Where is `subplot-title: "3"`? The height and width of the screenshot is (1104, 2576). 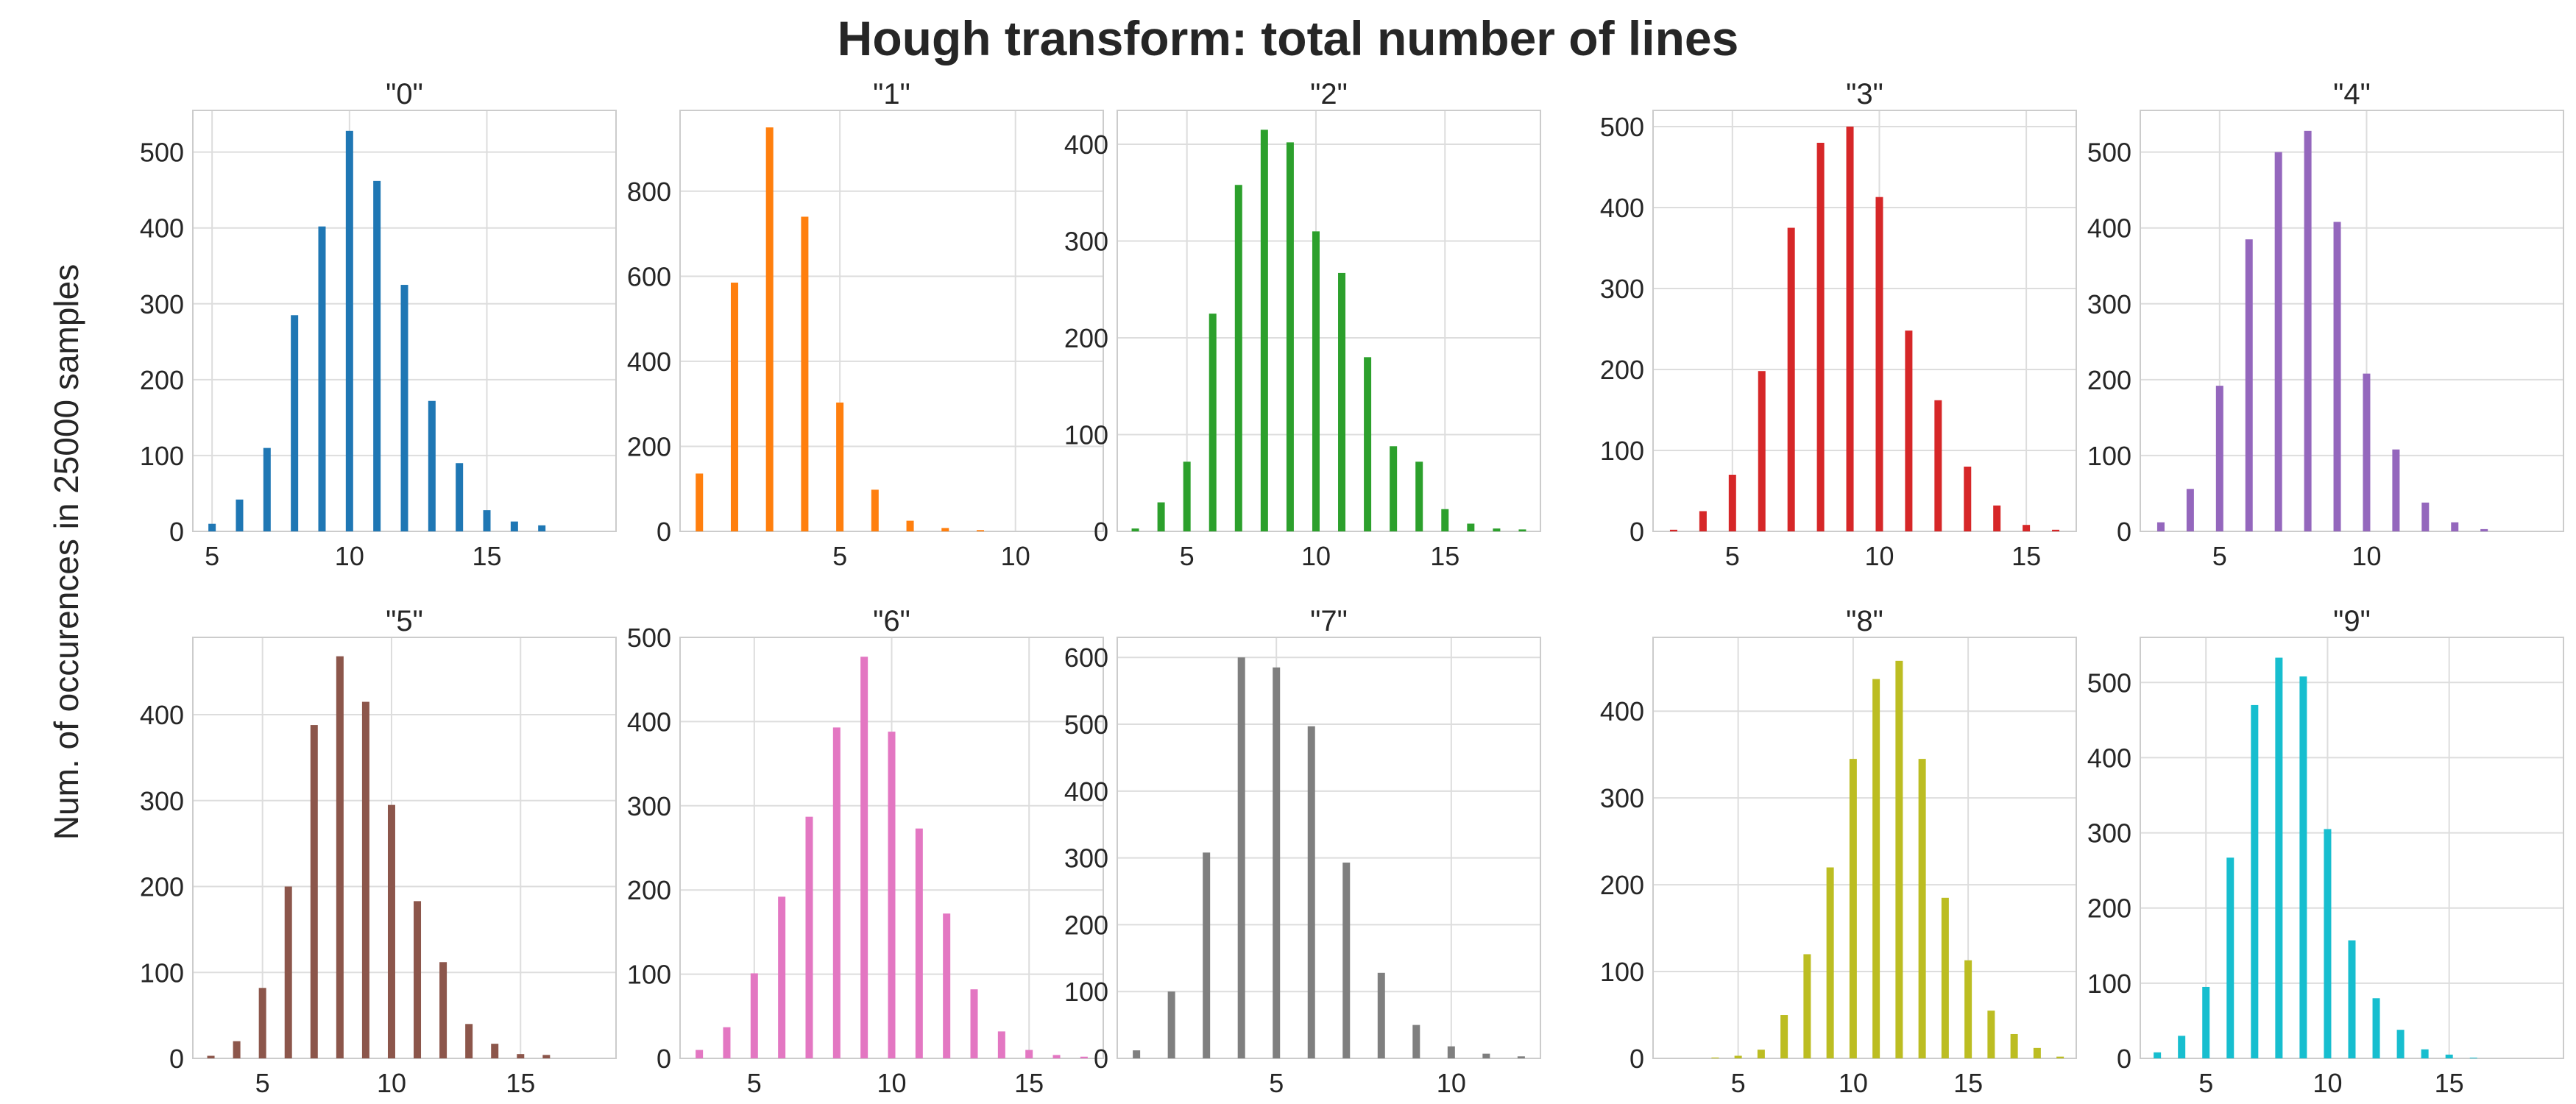
subplot-title: "3" is located at coordinates (1864, 94).